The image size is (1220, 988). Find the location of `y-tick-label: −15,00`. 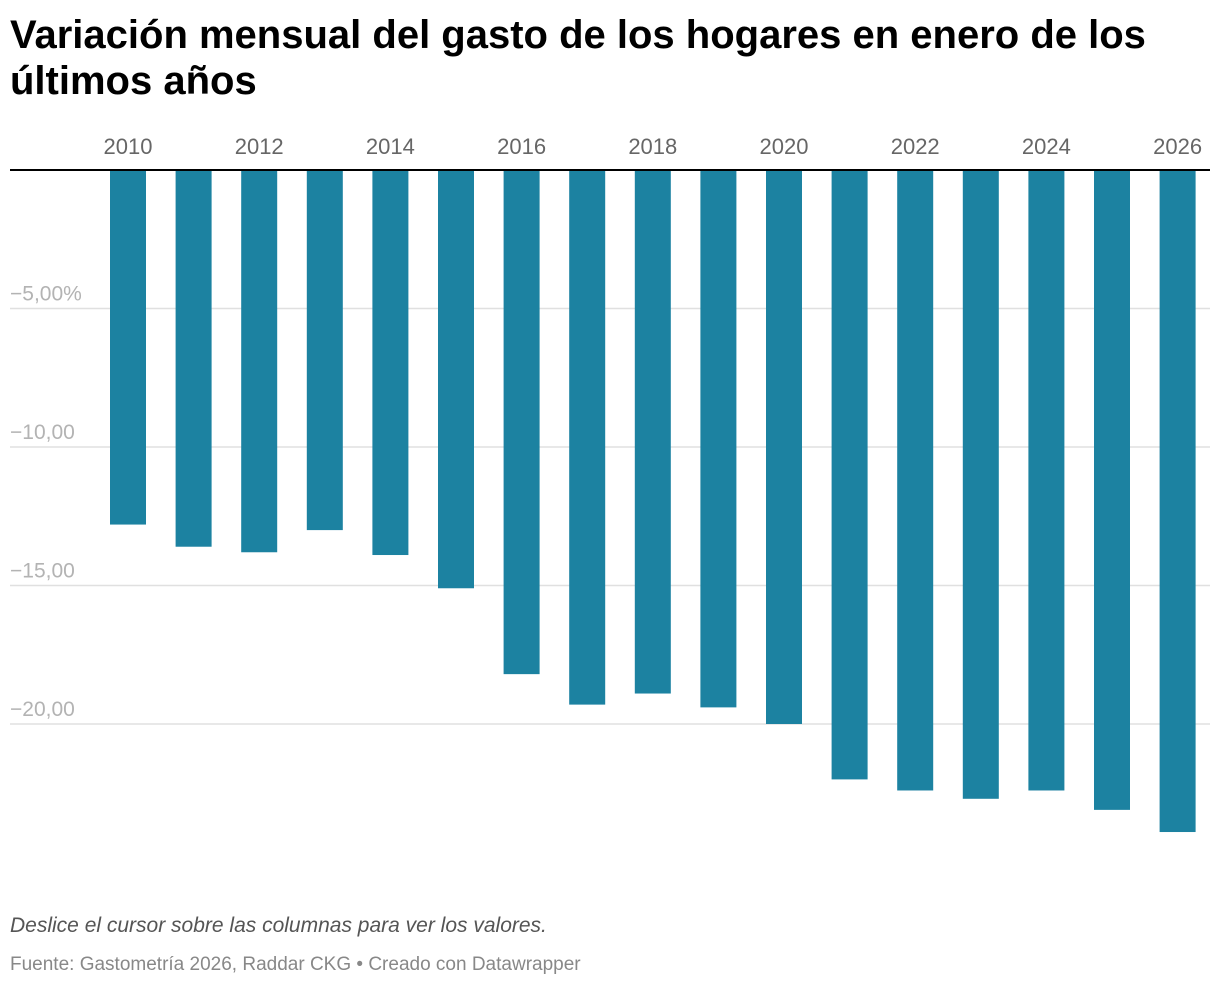

y-tick-label: −15,00 is located at coordinates (42, 571).